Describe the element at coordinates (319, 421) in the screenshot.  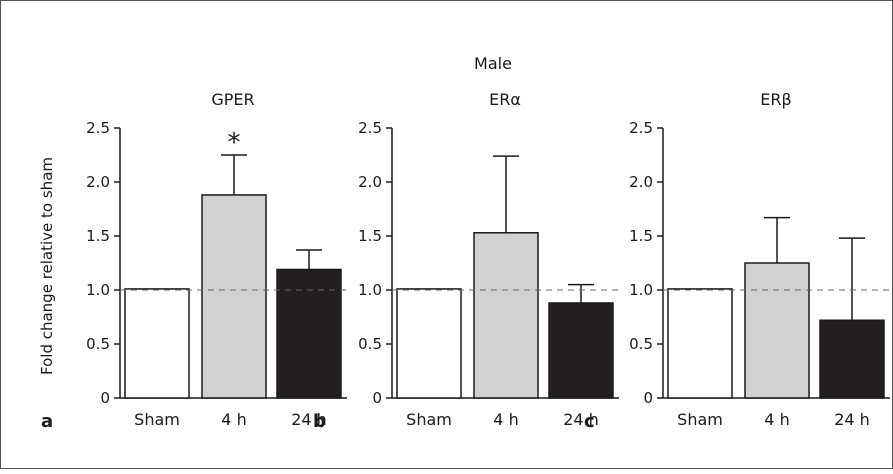
I see `panel-letter: b` at that location.